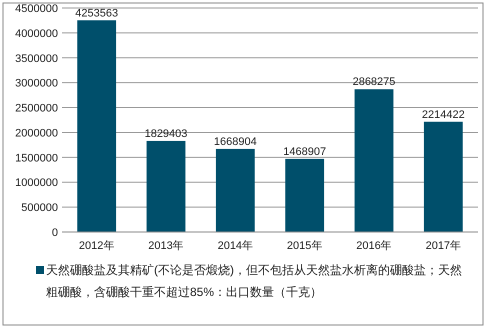  I want to click on data-label: 2868275, so click(374, 82).